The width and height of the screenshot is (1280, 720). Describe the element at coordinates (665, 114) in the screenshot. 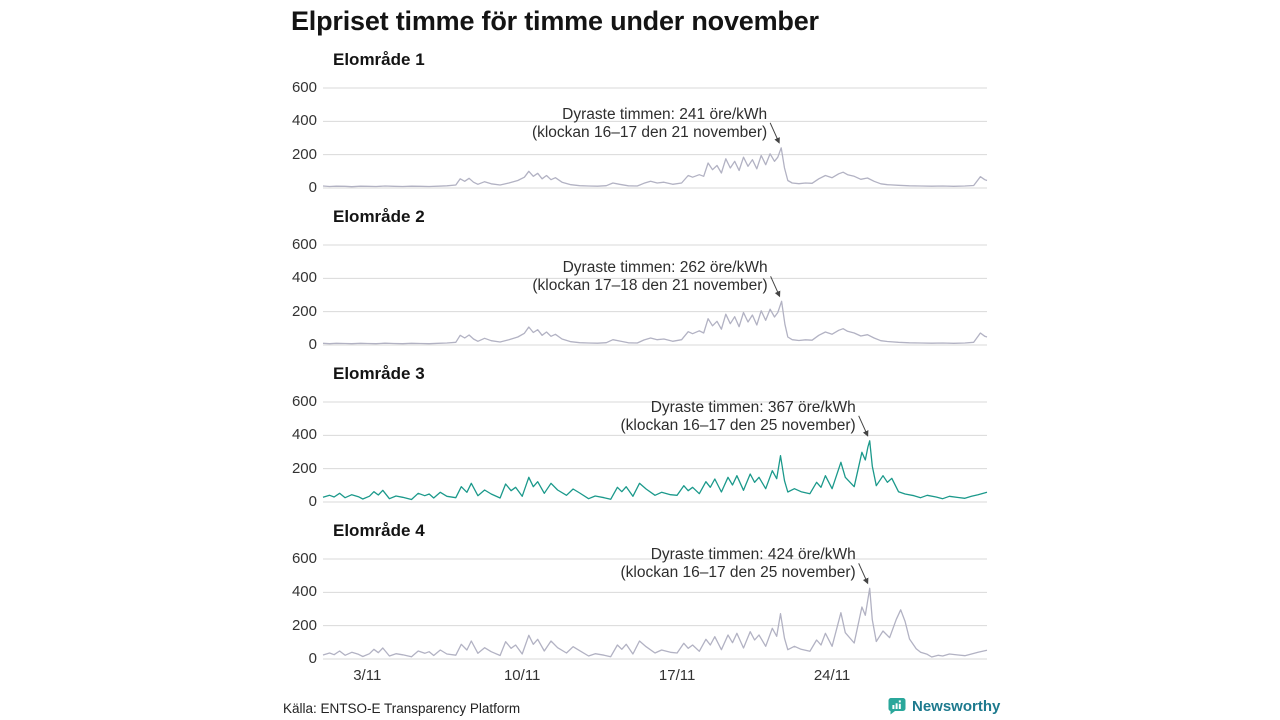

I see `annotation-line-1: Dyraste timmen: 241 öre/kWh` at that location.